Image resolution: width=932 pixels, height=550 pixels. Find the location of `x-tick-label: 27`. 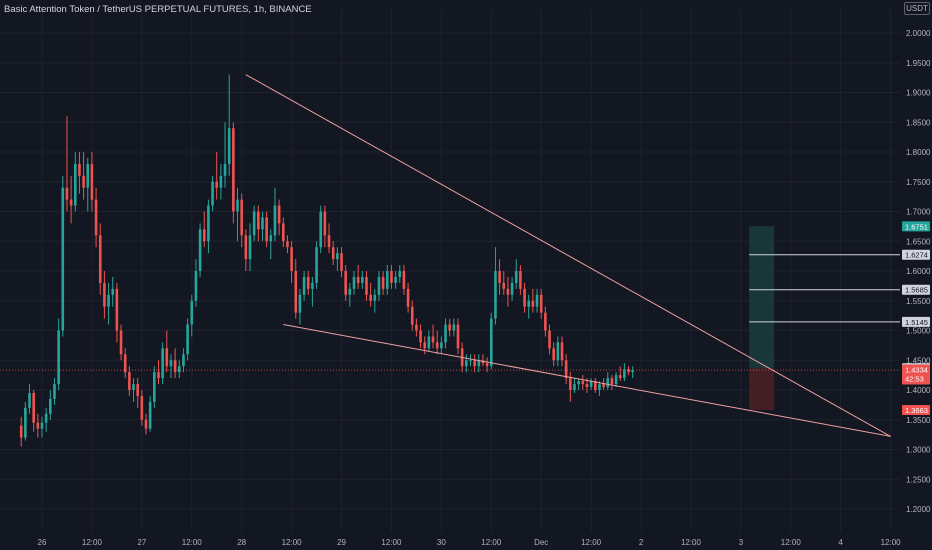

x-tick-label: 27 is located at coordinates (141, 542).